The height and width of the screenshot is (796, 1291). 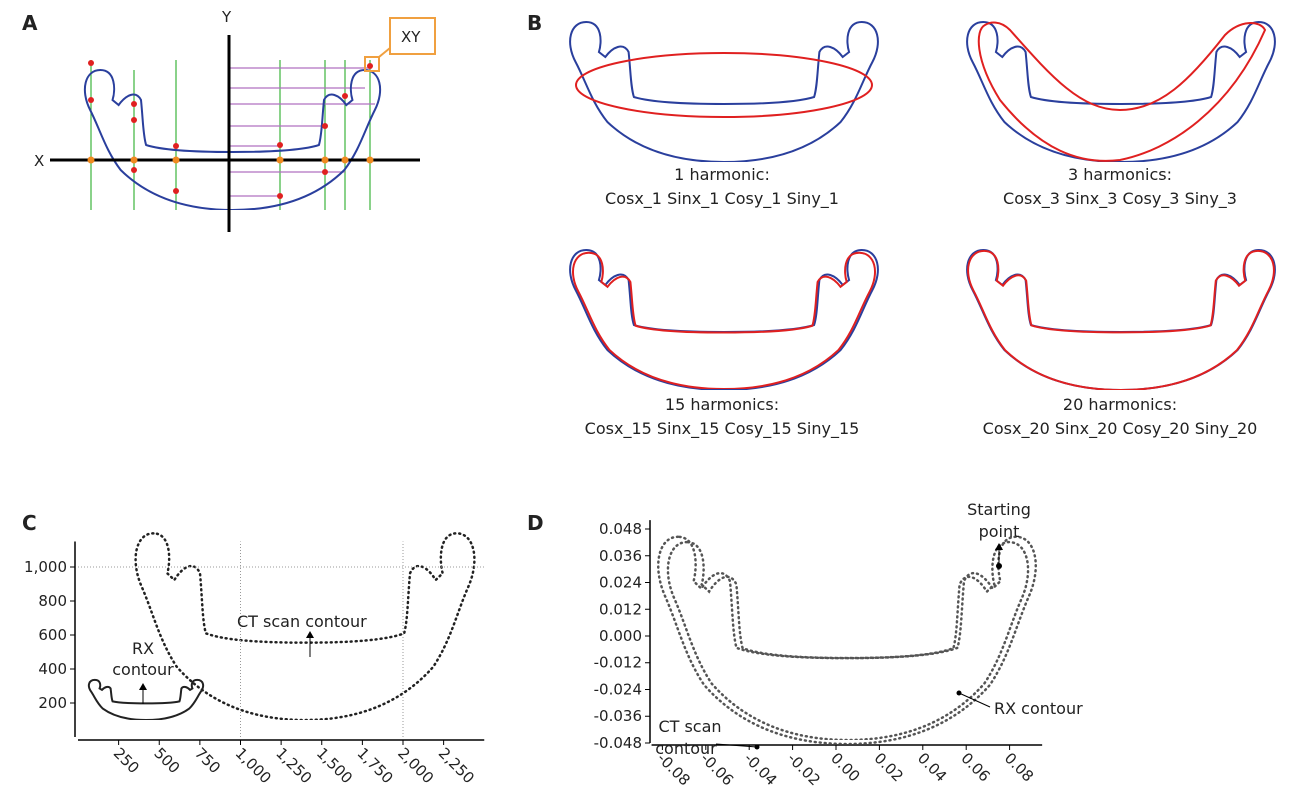 What do you see at coordinates (52, 601) in the screenshot?
I see `y-tick-label: 800` at bounding box center [52, 601].